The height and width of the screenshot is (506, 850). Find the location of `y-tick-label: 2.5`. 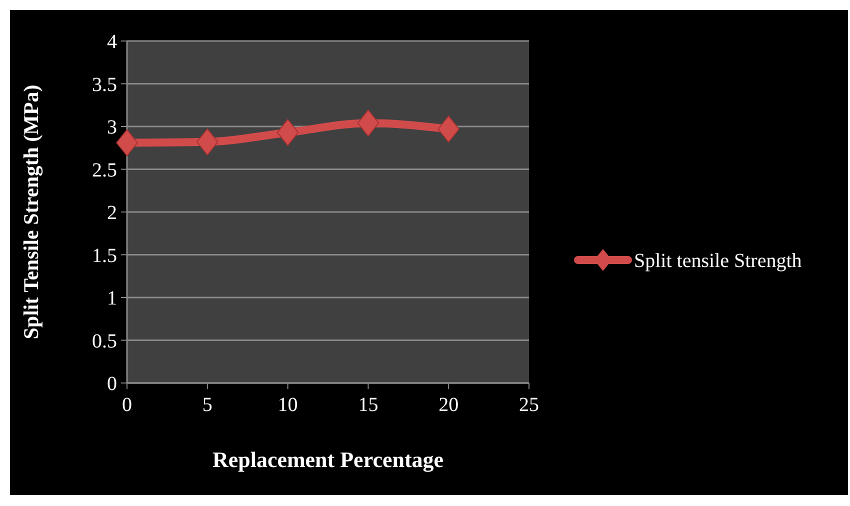

y-tick-label: 2.5 is located at coordinates (104, 170).